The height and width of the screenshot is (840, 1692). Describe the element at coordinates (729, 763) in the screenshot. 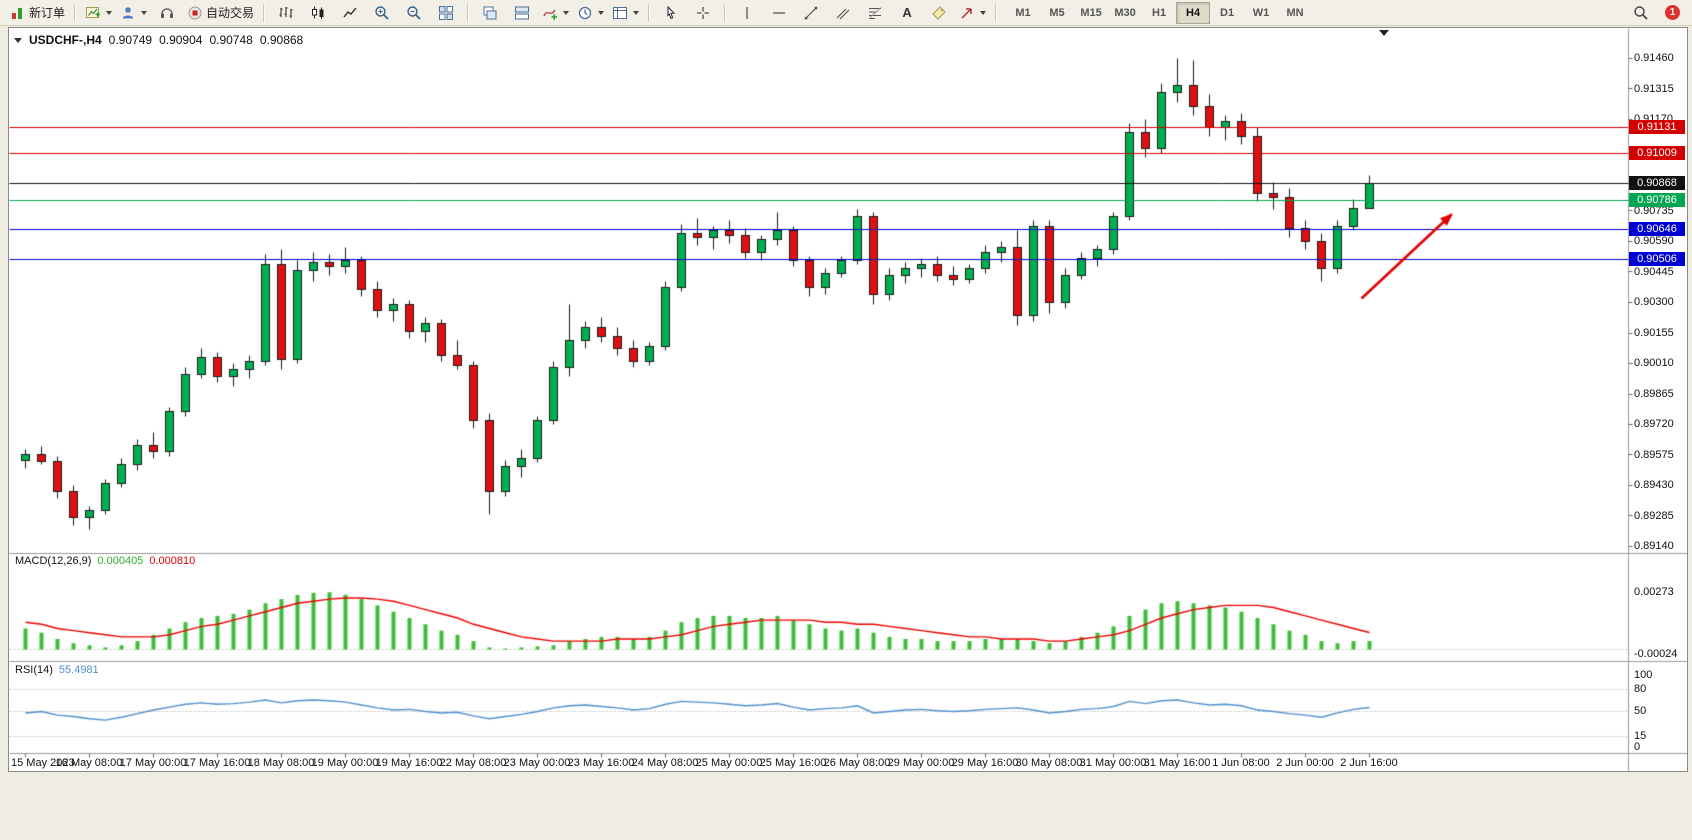

I see `time-axis-label: 25 May 00:00` at that location.